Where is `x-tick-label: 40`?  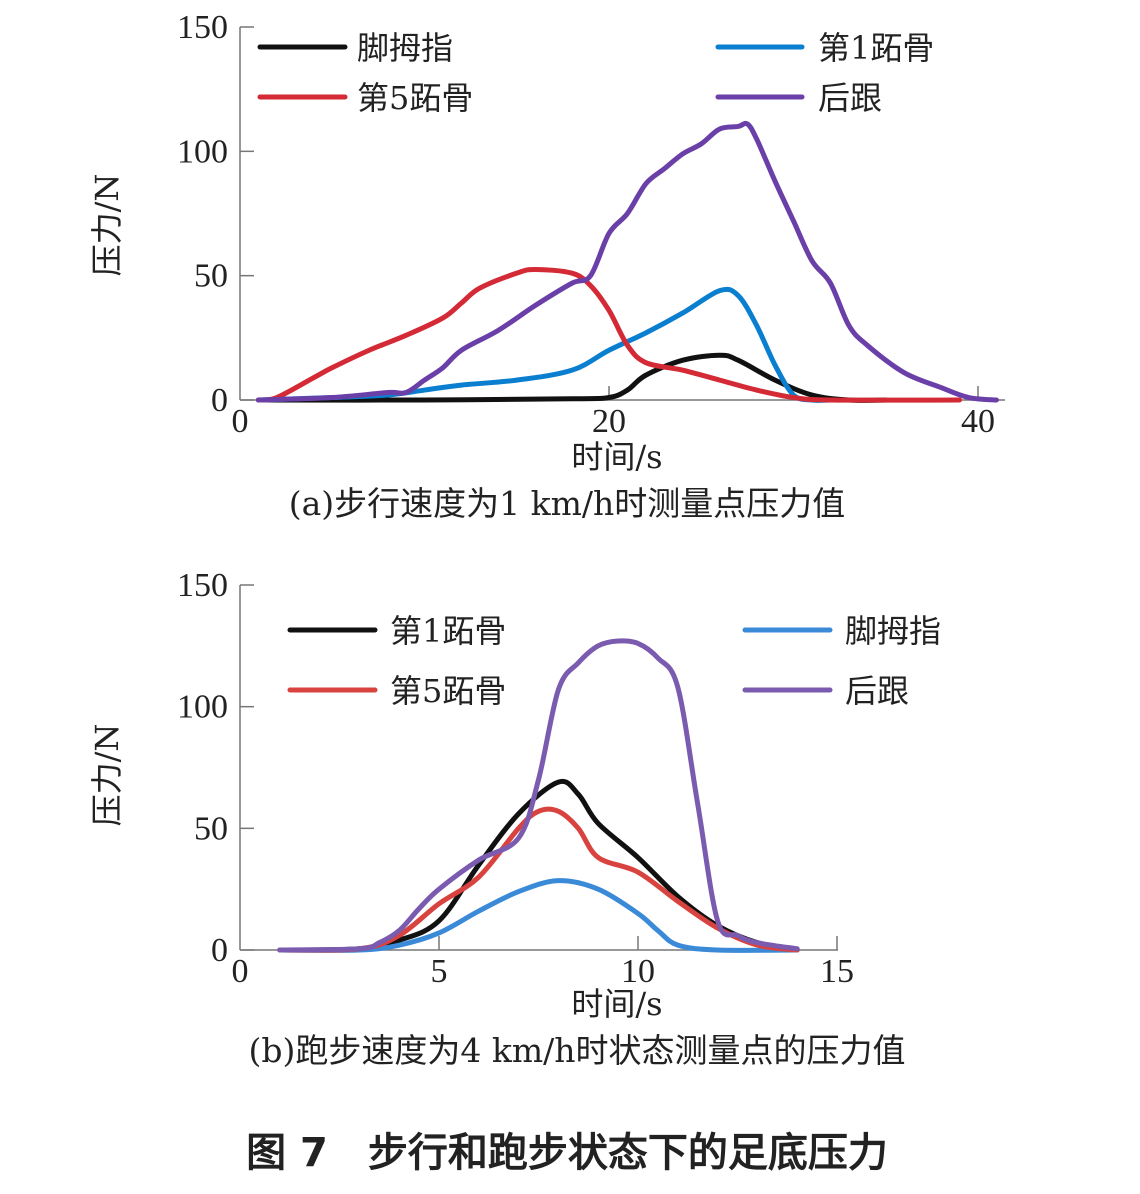
x-tick-label: 40 is located at coordinates (978, 421).